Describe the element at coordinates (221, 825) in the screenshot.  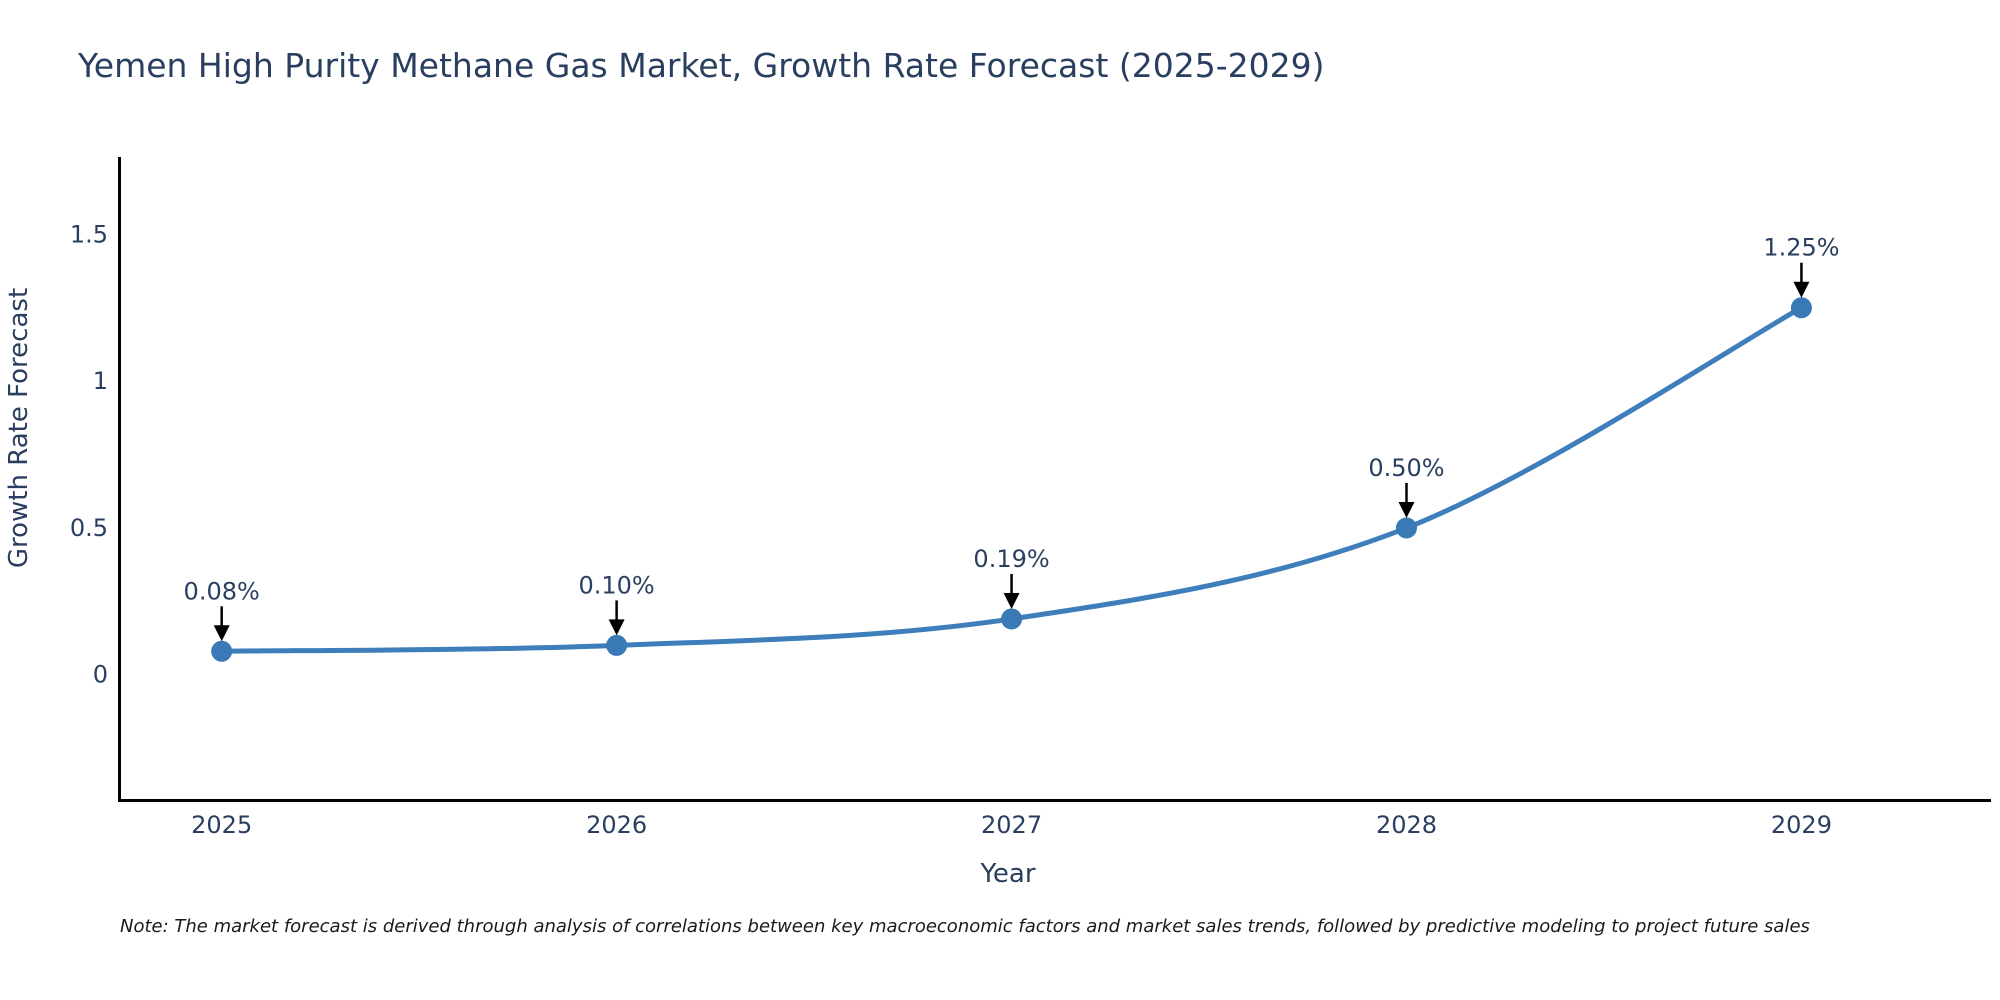
I see `x-tick-label: 2025` at that location.